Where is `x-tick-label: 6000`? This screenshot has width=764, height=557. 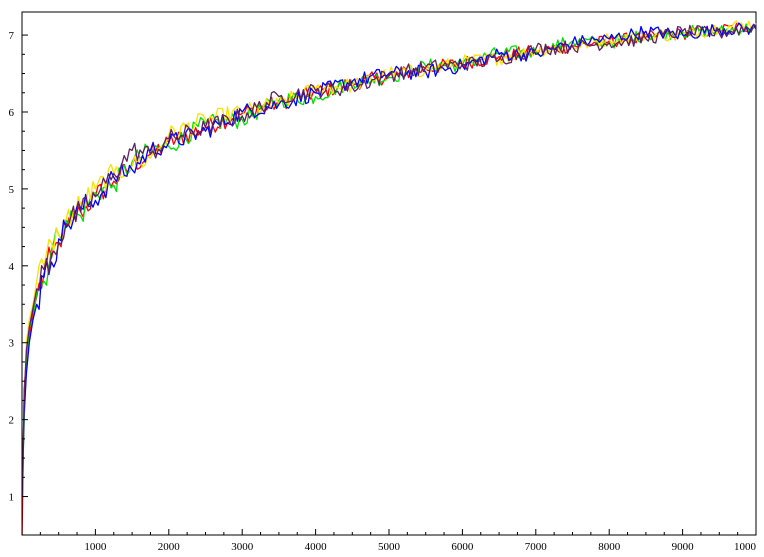
x-tick-label: 6000 is located at coordinates (462, 547).